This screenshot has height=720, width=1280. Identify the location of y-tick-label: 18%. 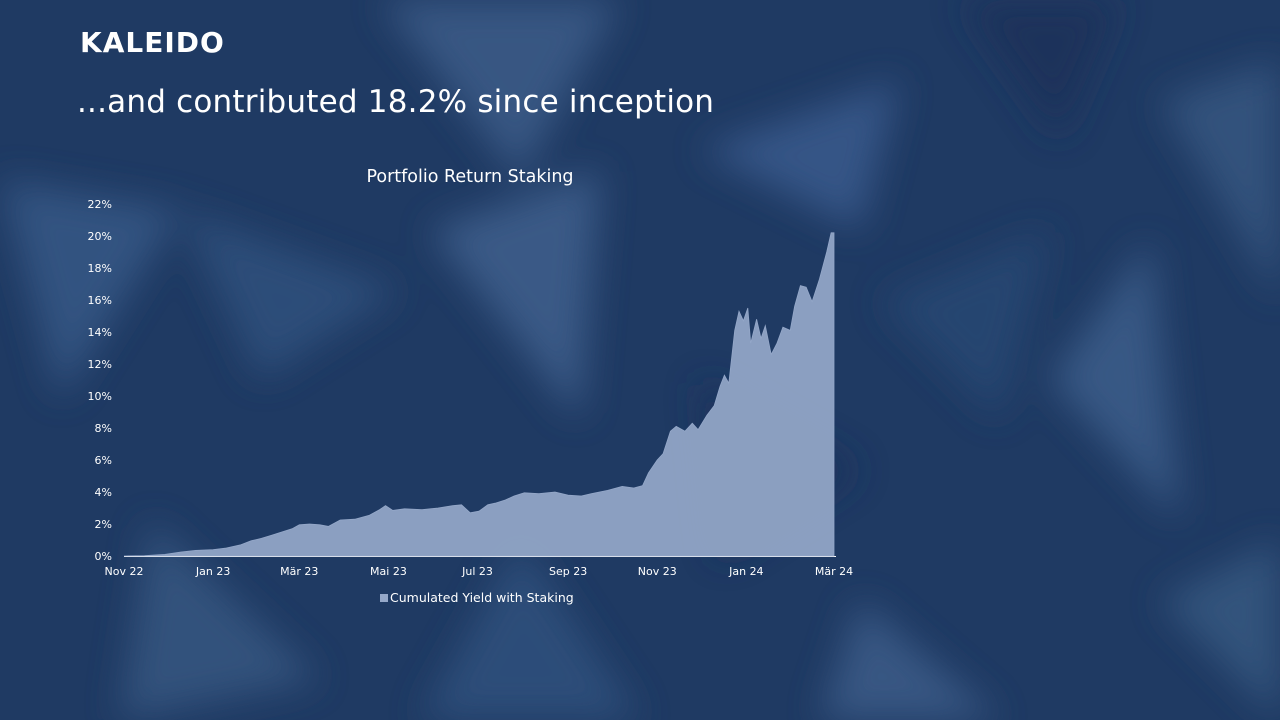
(100, 268).